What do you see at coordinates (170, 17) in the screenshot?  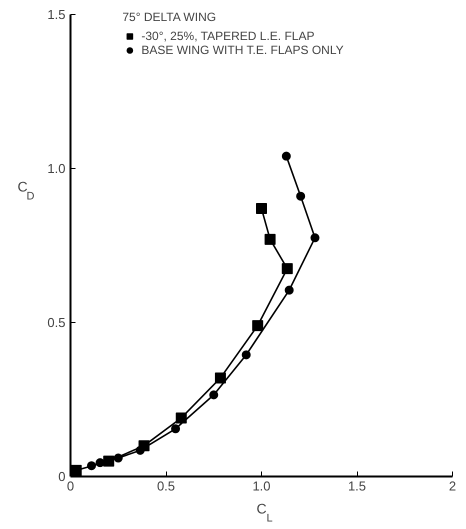 I see `legend-title: 75° DELTA WING` at bounding box center [170, 17].